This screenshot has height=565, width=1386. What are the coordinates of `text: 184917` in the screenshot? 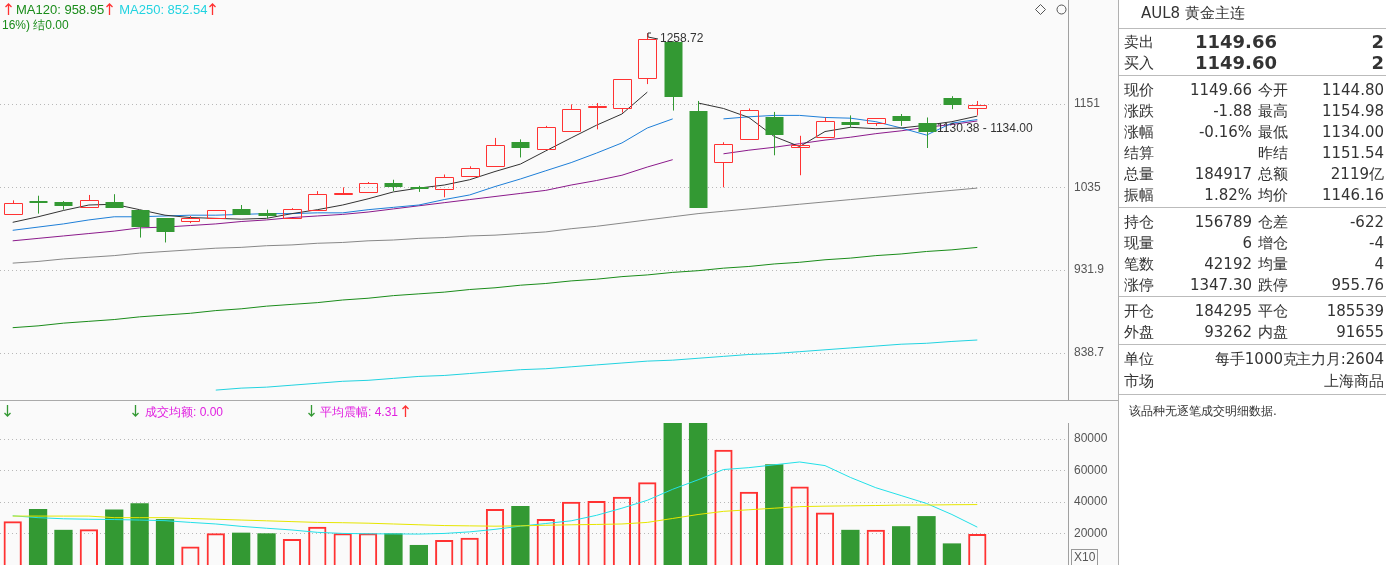 It's located at (1223, 174).